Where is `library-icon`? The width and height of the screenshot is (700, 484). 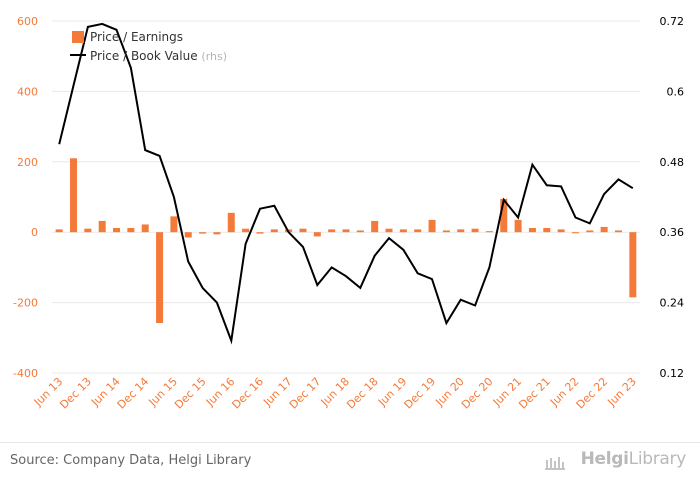
library-icon is located at coordinates (555, 463).